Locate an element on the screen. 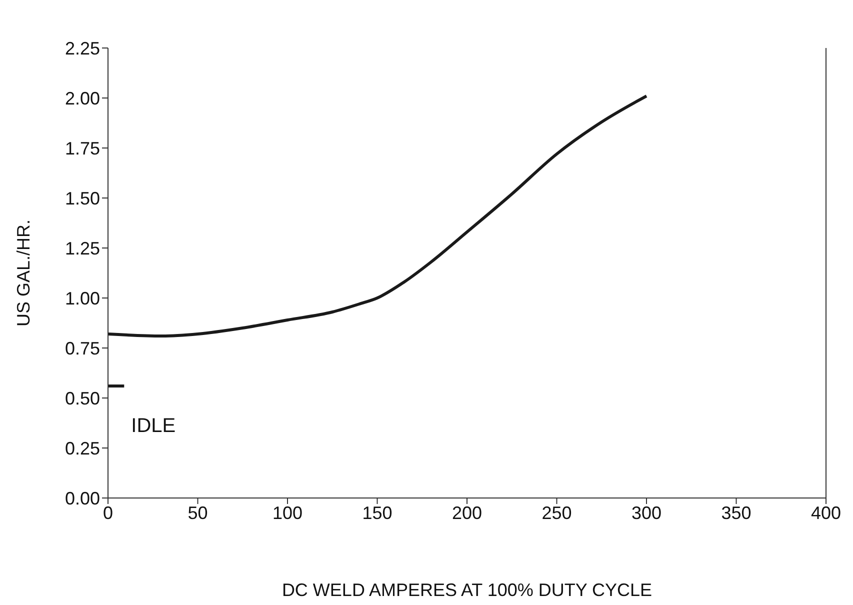 Image resolution: width=853 pixels, height=605 pixels. y-tick-label: 0.00 is located at coordinates (82, 498).